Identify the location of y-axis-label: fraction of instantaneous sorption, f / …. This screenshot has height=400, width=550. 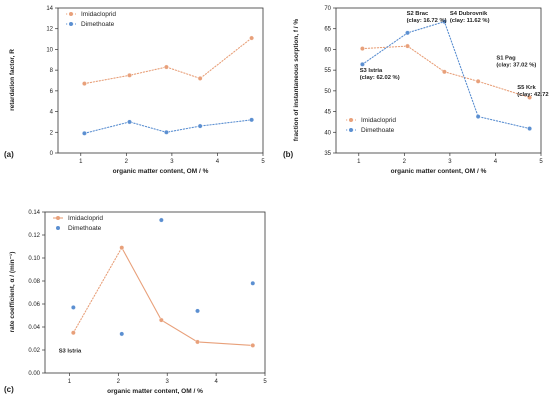
(296, 80).